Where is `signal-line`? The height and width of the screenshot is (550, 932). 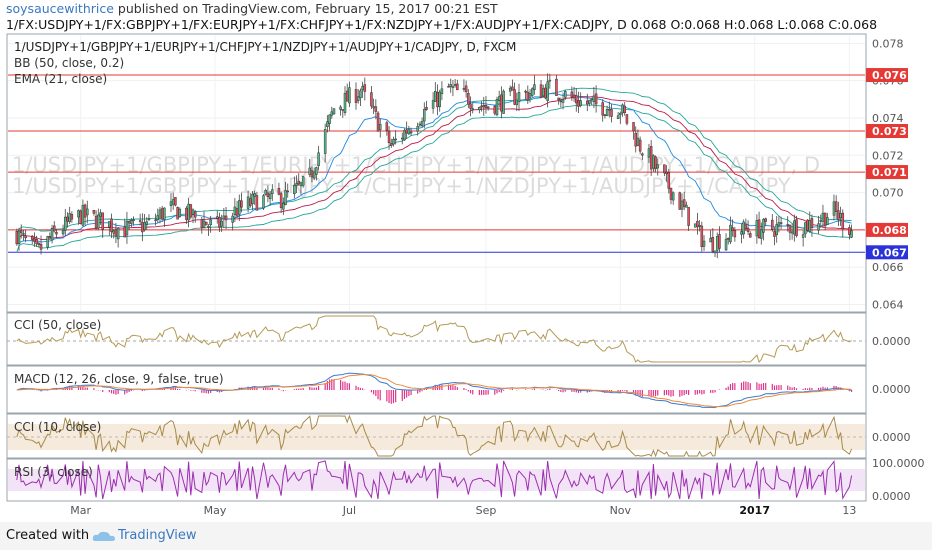
signal-line is located at coordinates (434, 391).